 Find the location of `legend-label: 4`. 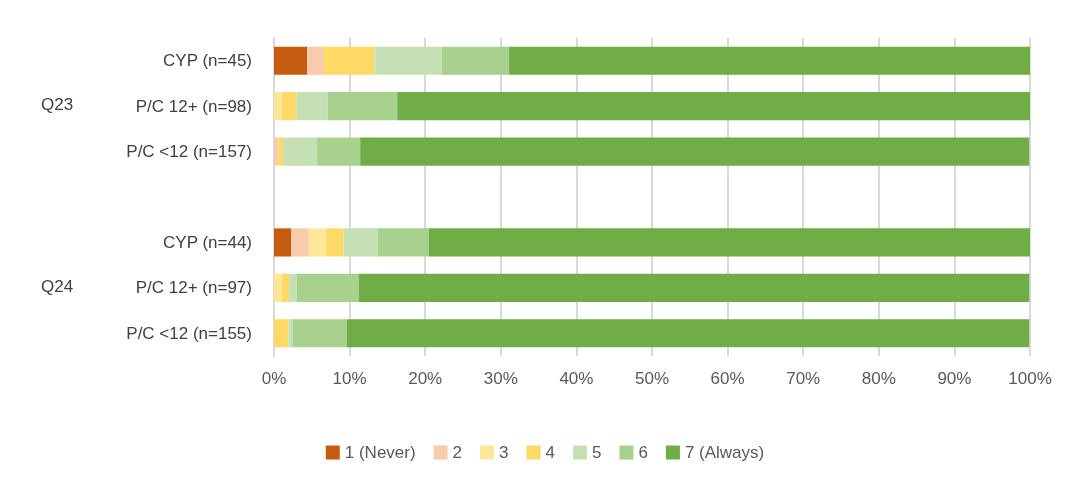

legend-label: 4 is located at coordinates (550, 452).